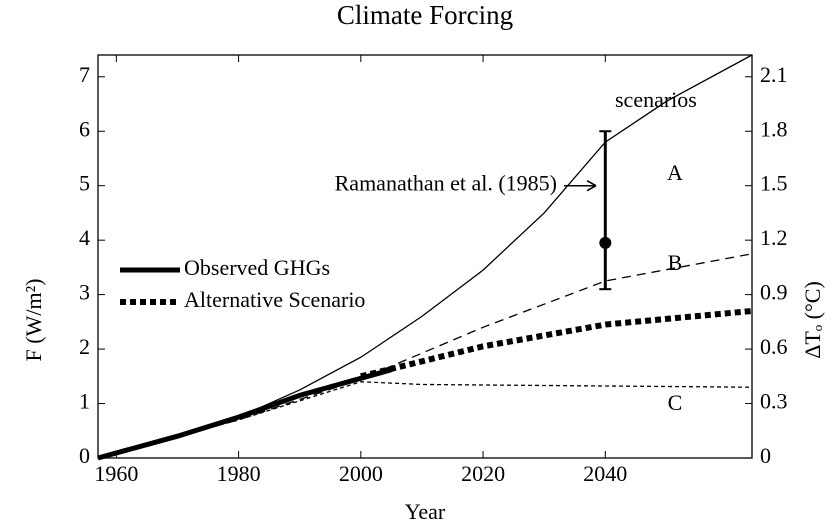  Describe the element at coordinates (84, 401) in the screenshot. I see `y-tick-label: 1` at that location.